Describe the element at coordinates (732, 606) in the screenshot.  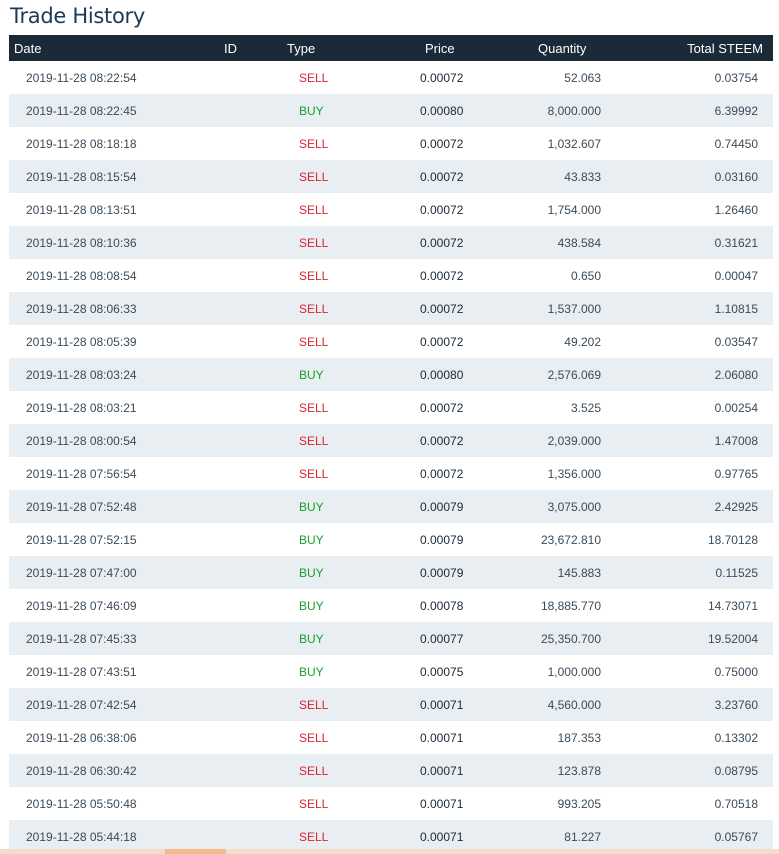
I see `total-cell: 14.73071` at that location.